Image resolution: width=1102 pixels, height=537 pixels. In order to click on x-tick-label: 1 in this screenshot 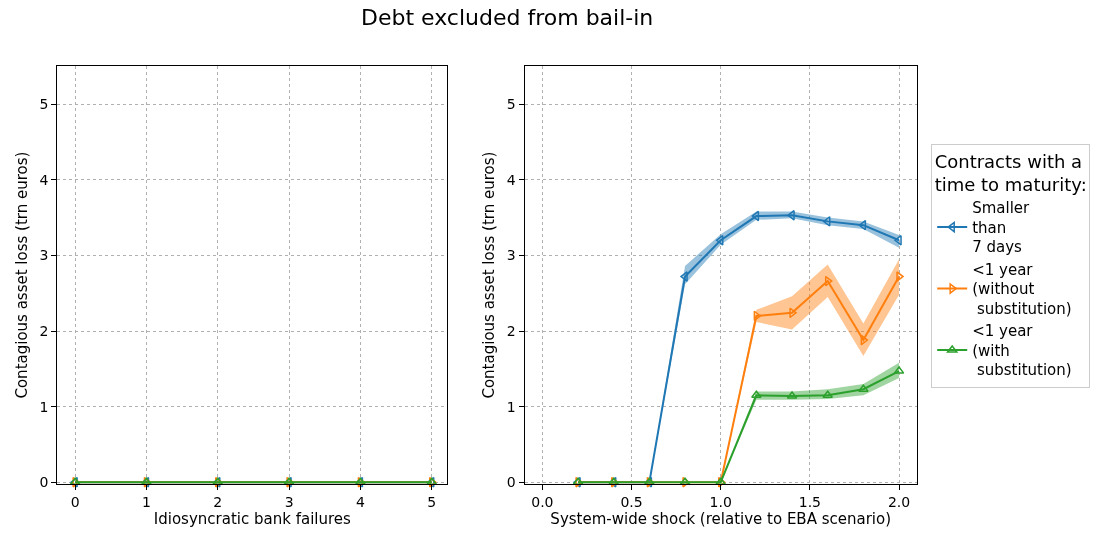, I will do `click(146, 501)`.